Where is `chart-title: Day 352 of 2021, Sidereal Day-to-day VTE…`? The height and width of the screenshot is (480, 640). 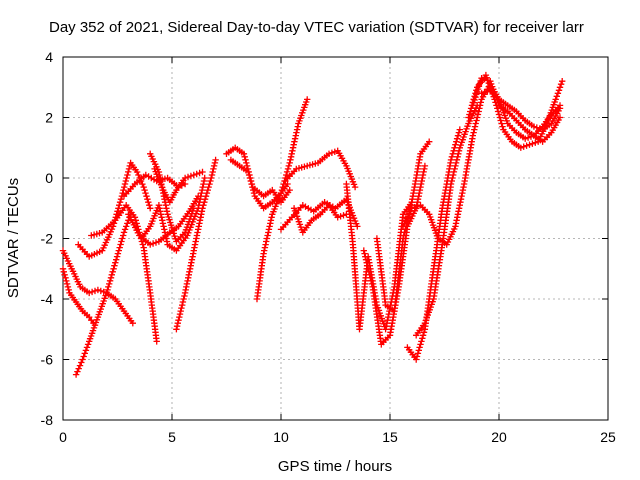
chart-title: Day 352 of 2021, Sidereal Day-to-day VTE… is located at coordinates (316, 27).